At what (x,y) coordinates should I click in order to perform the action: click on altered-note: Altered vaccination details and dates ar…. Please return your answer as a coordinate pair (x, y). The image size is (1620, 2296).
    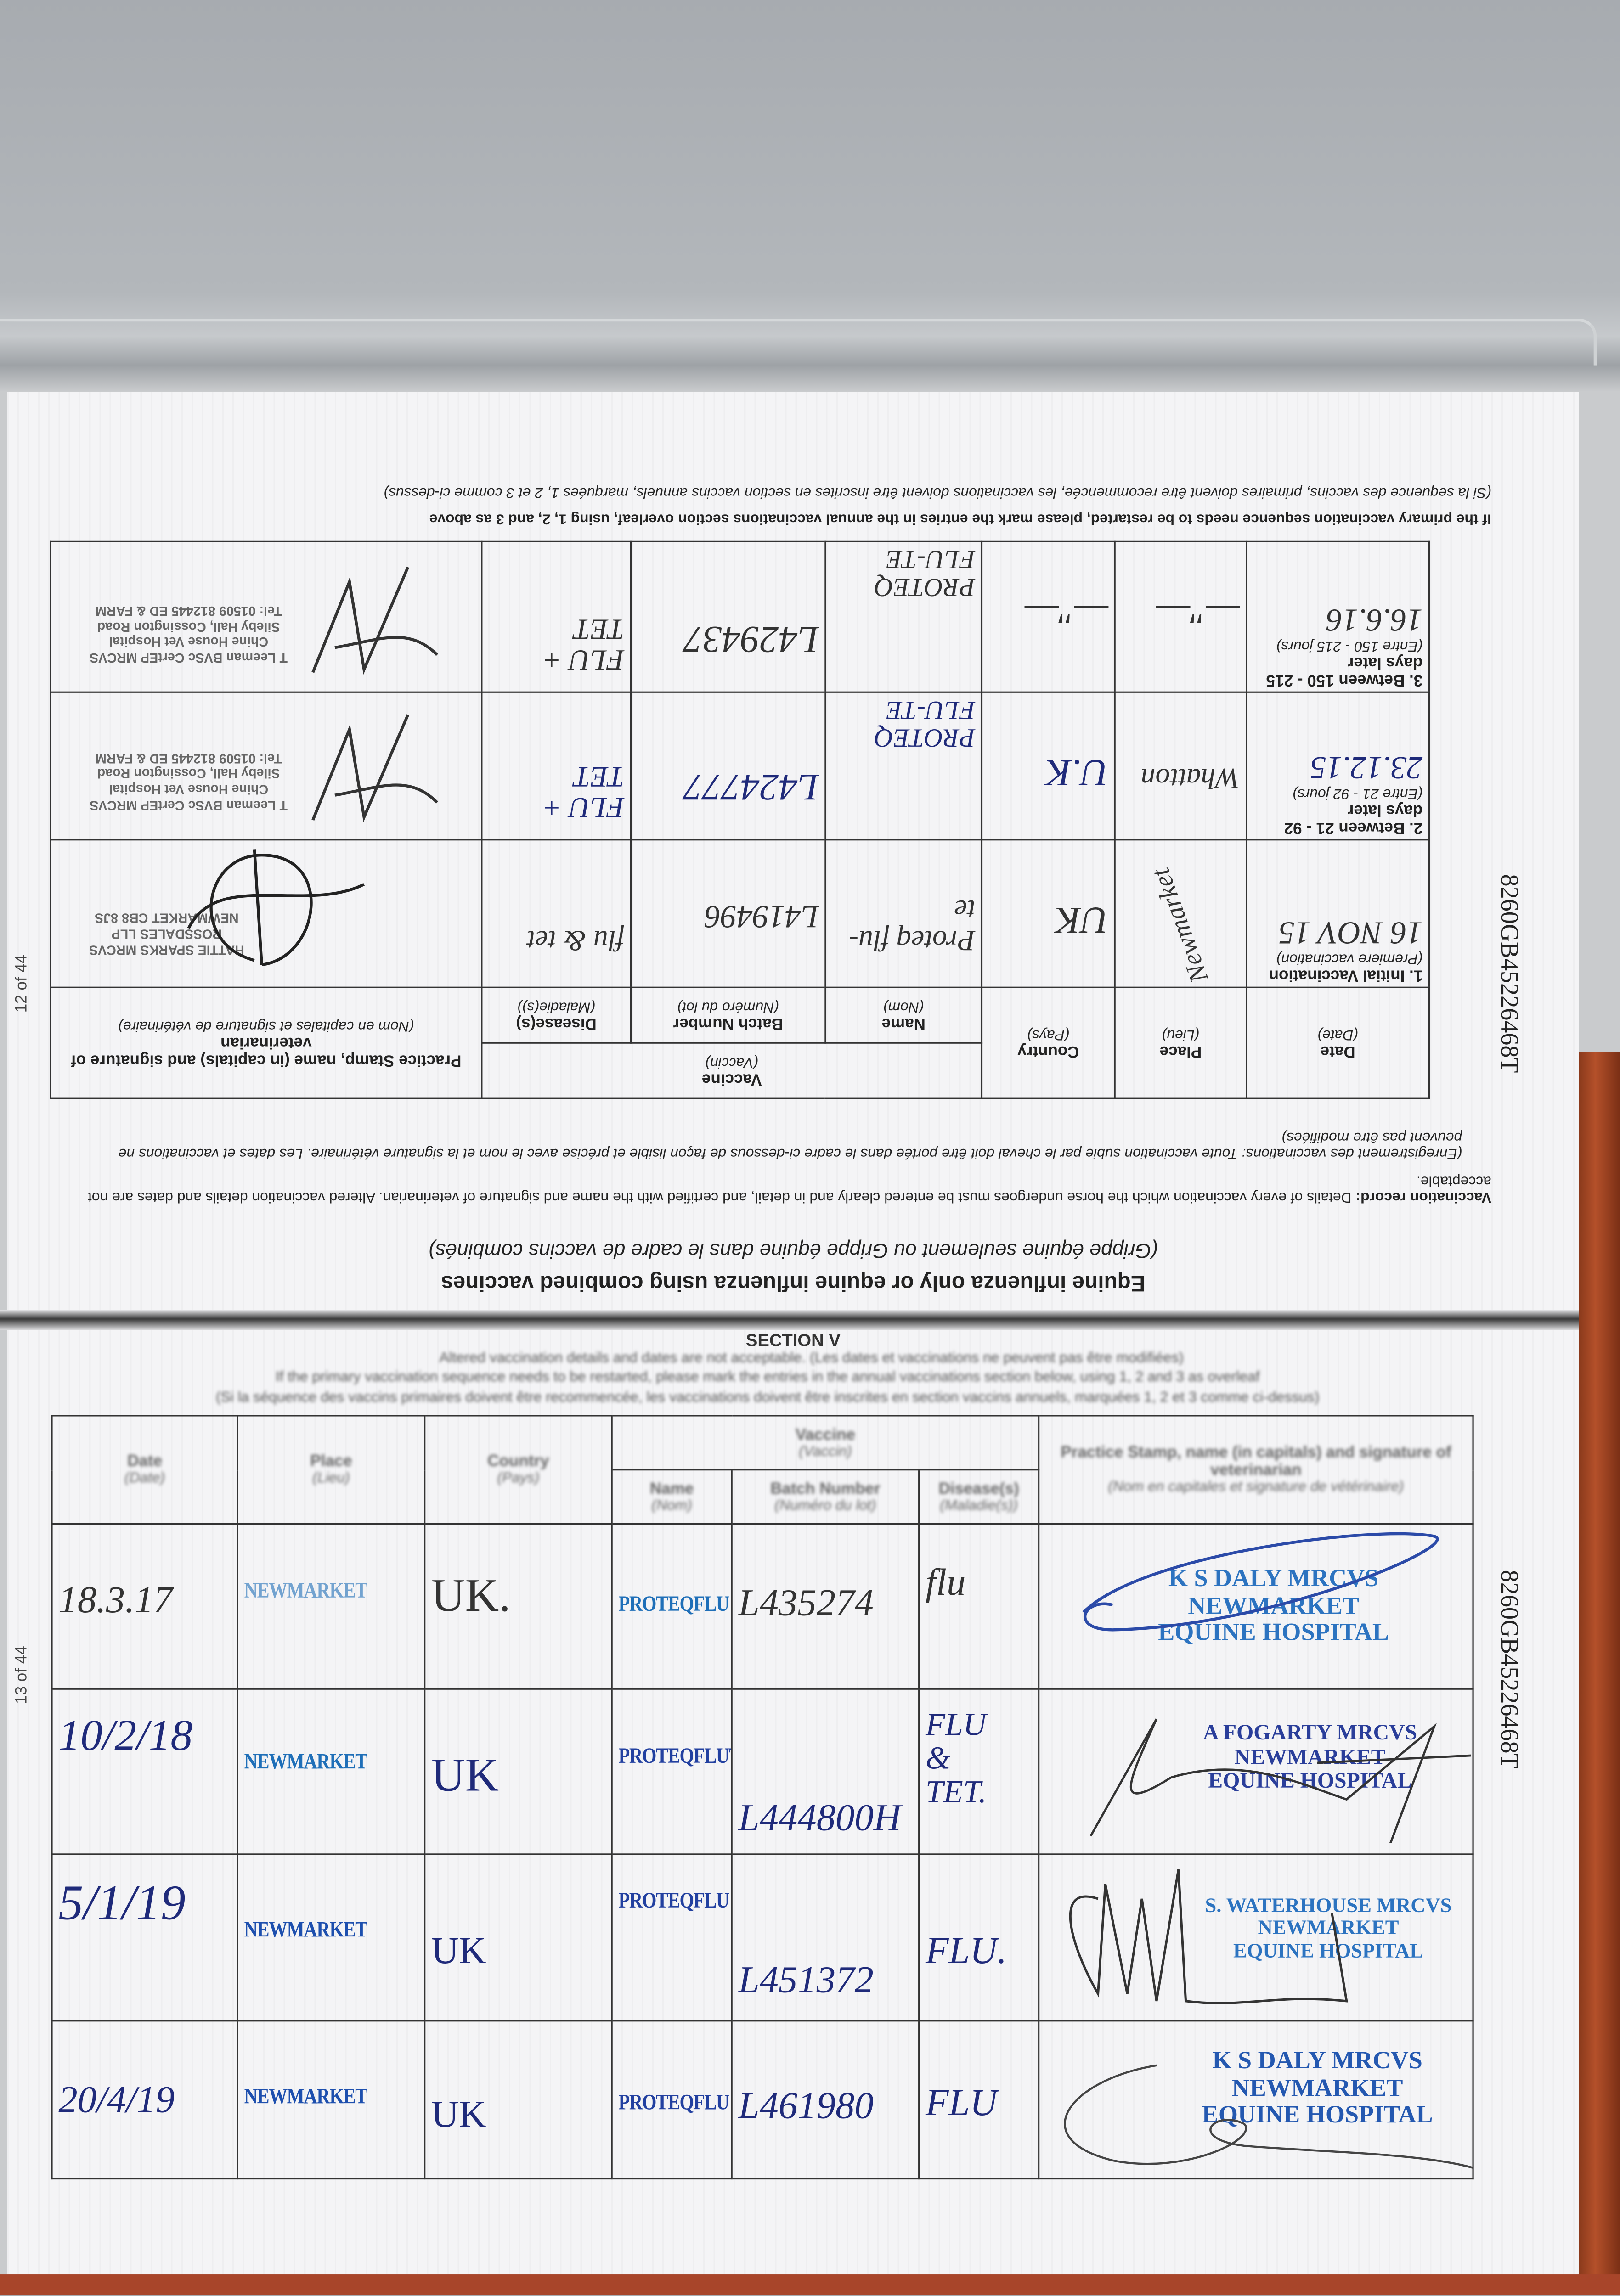
    Looking at the image, I should click on (812, 1359).